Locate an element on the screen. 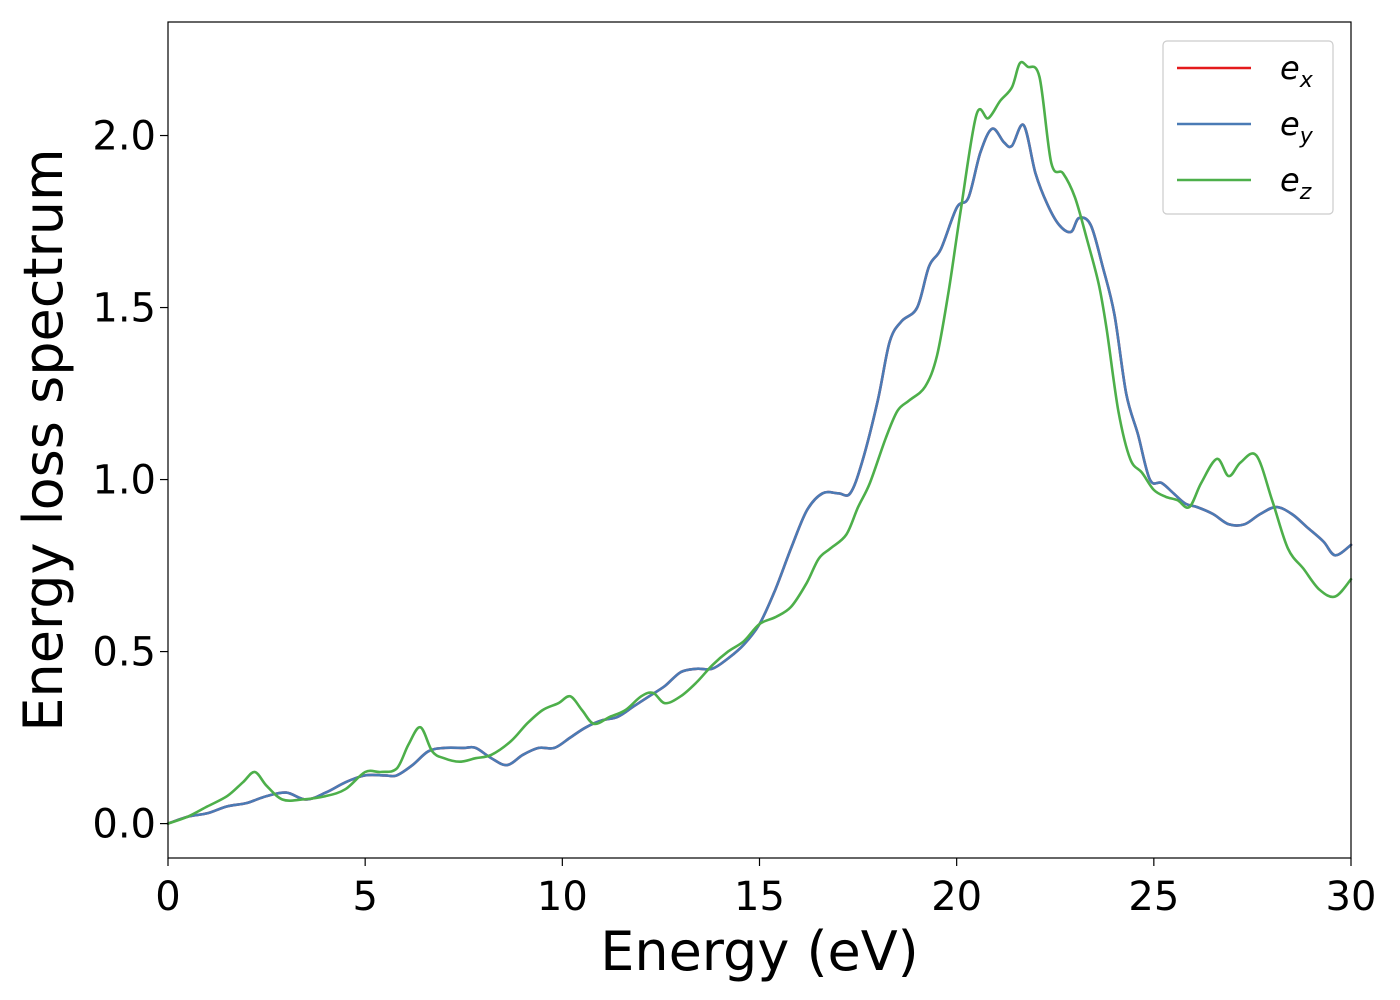 The height and width of the screenshot is (1000, 1400). x-axis-title: Energy (eV) is located at coordinates (759, 951).